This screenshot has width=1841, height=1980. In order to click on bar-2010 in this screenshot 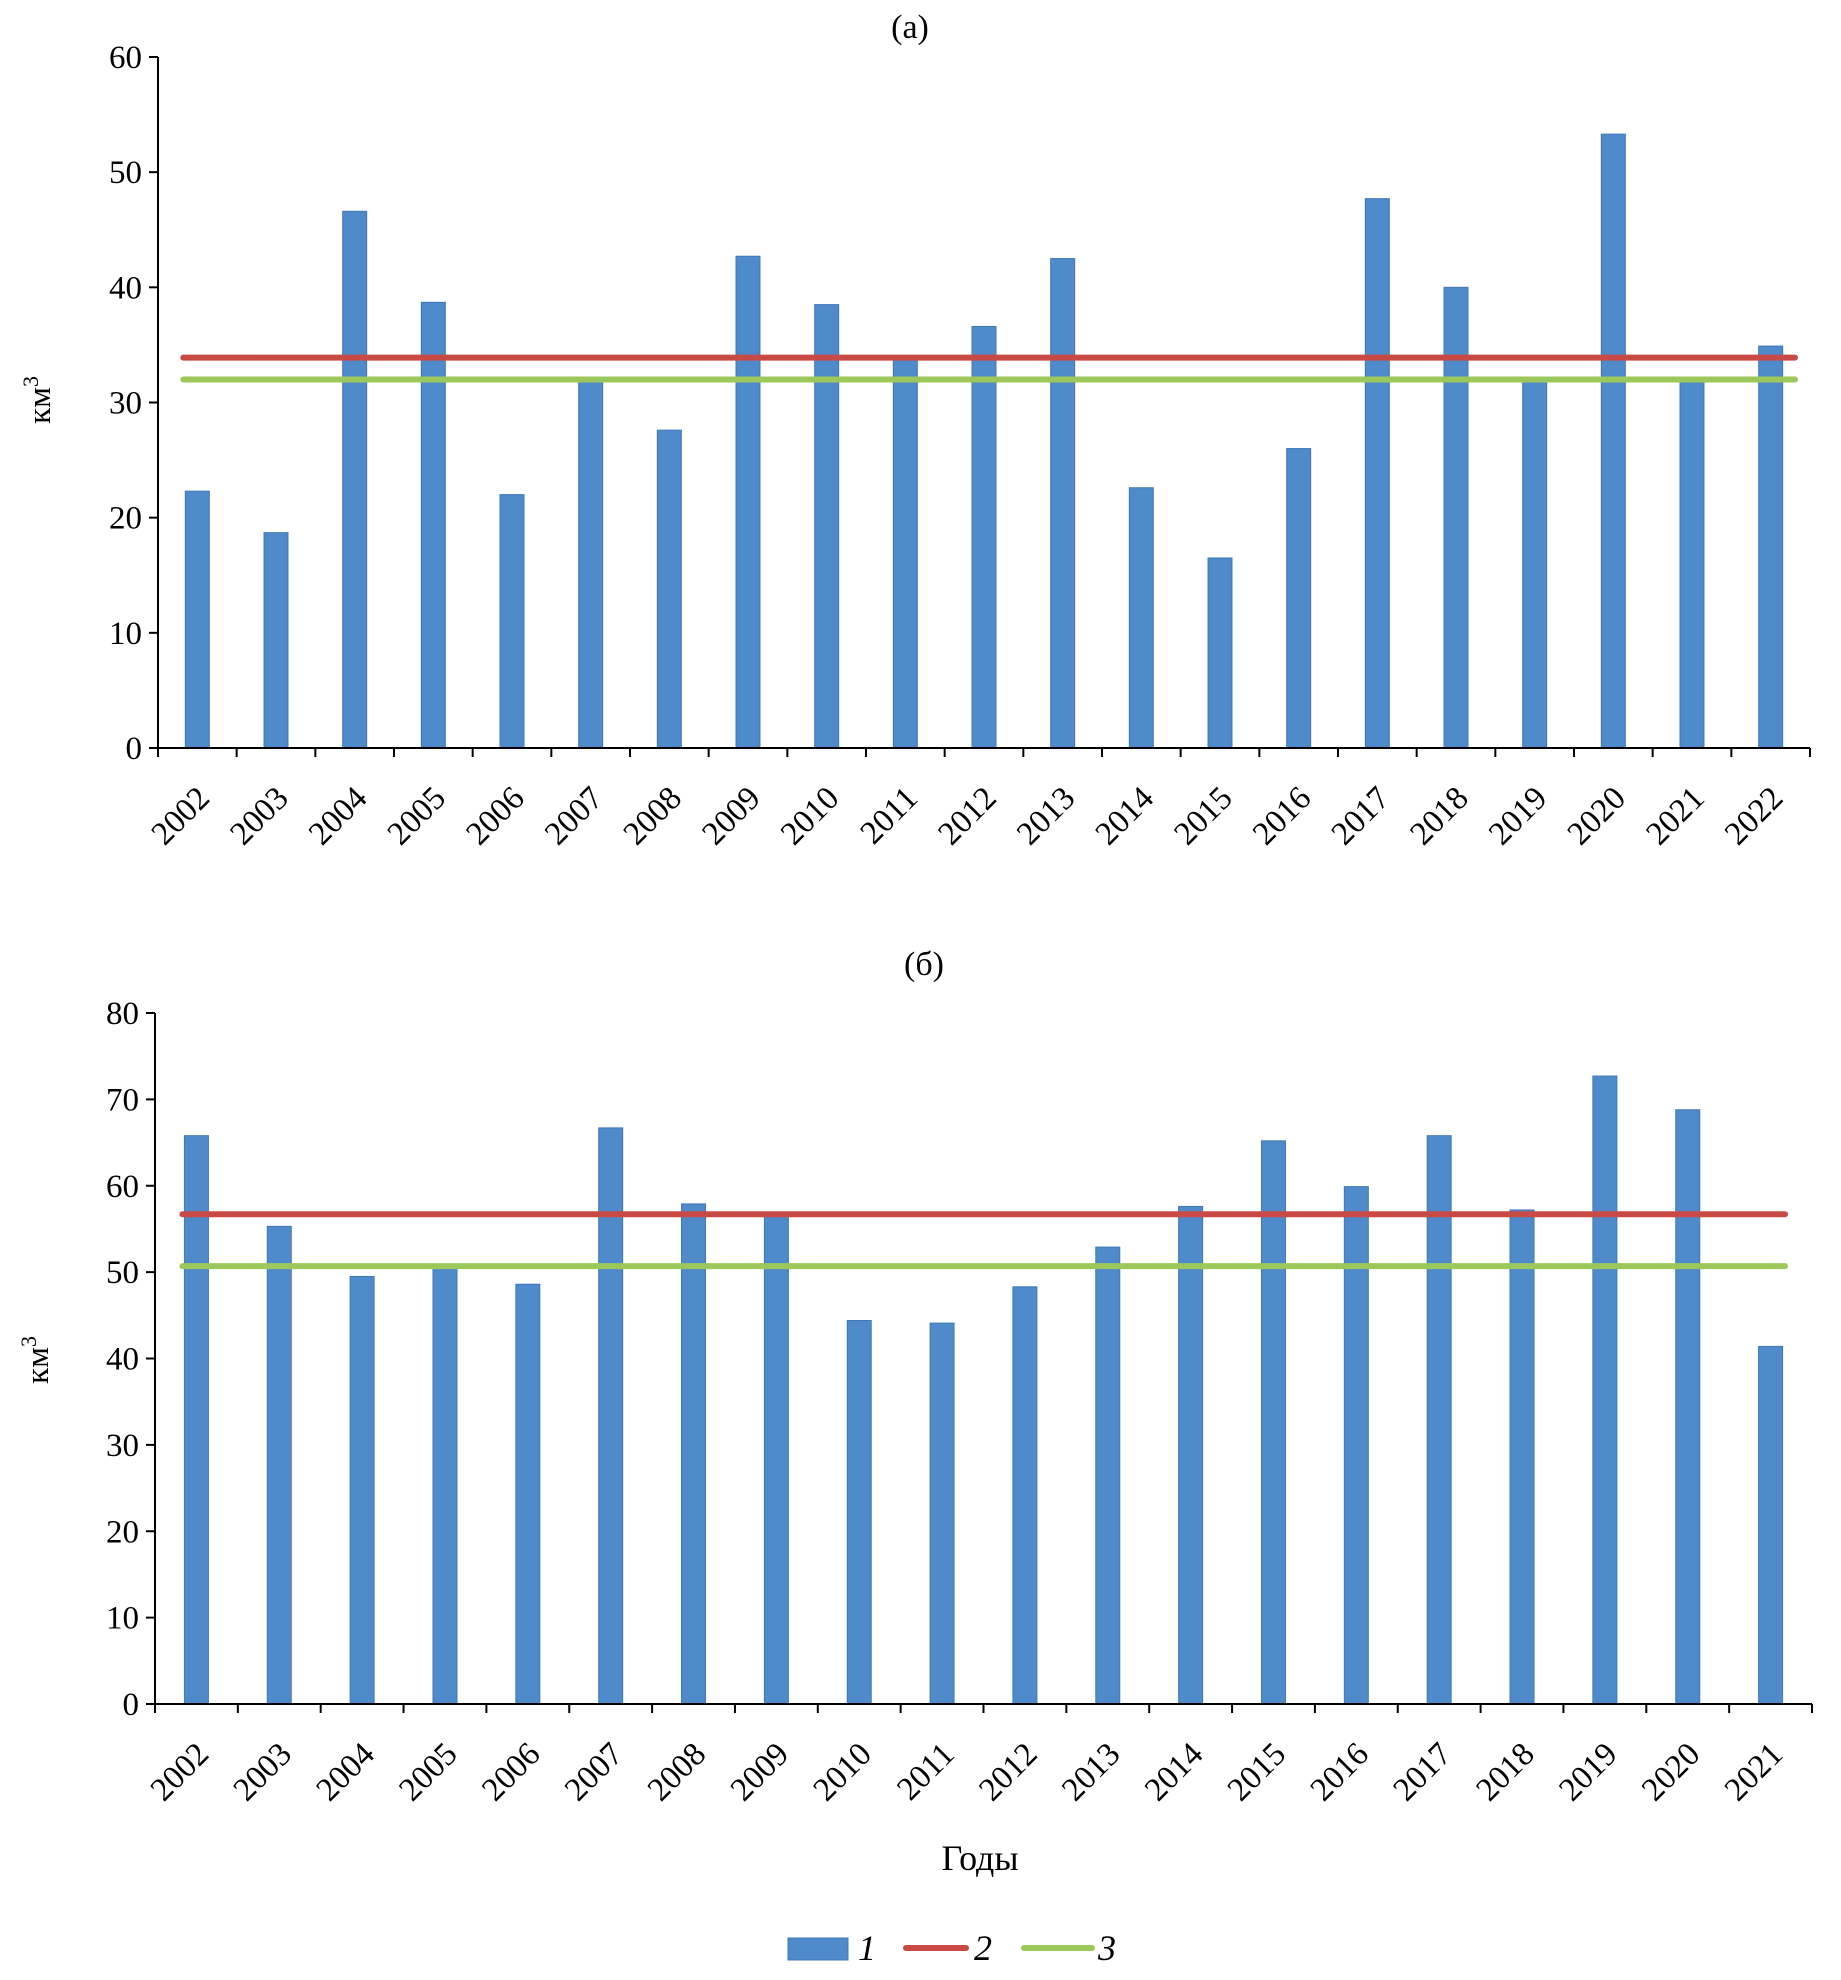, I will do `click(859, 1512)`.